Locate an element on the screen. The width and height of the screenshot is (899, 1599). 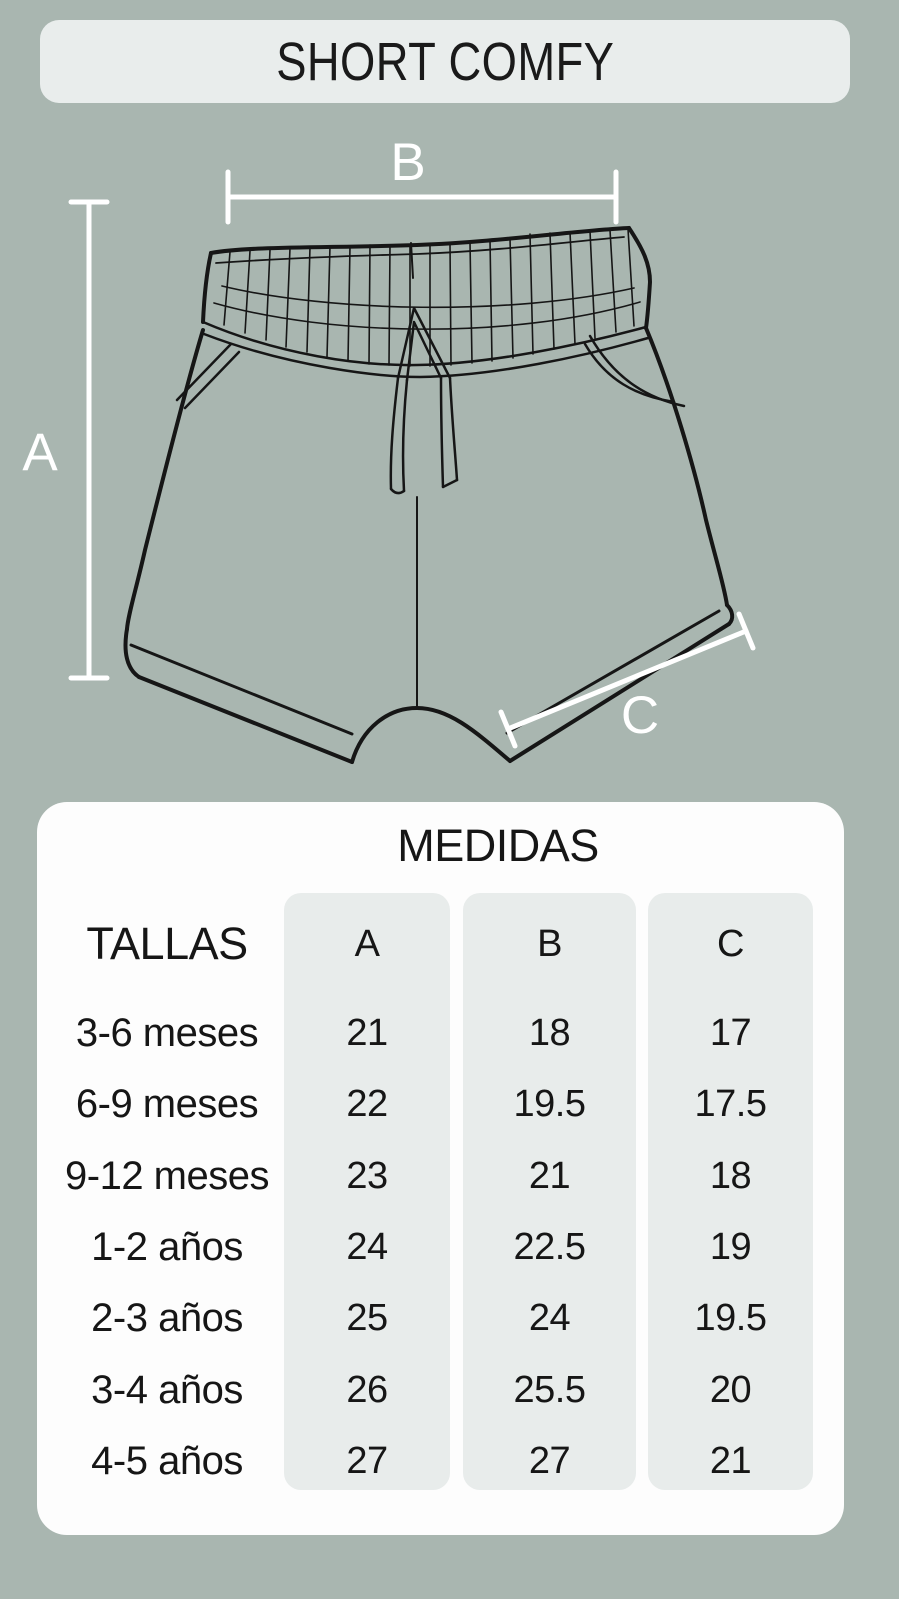
size-label: 6-9 meses is located at coordinates (167, 1104).